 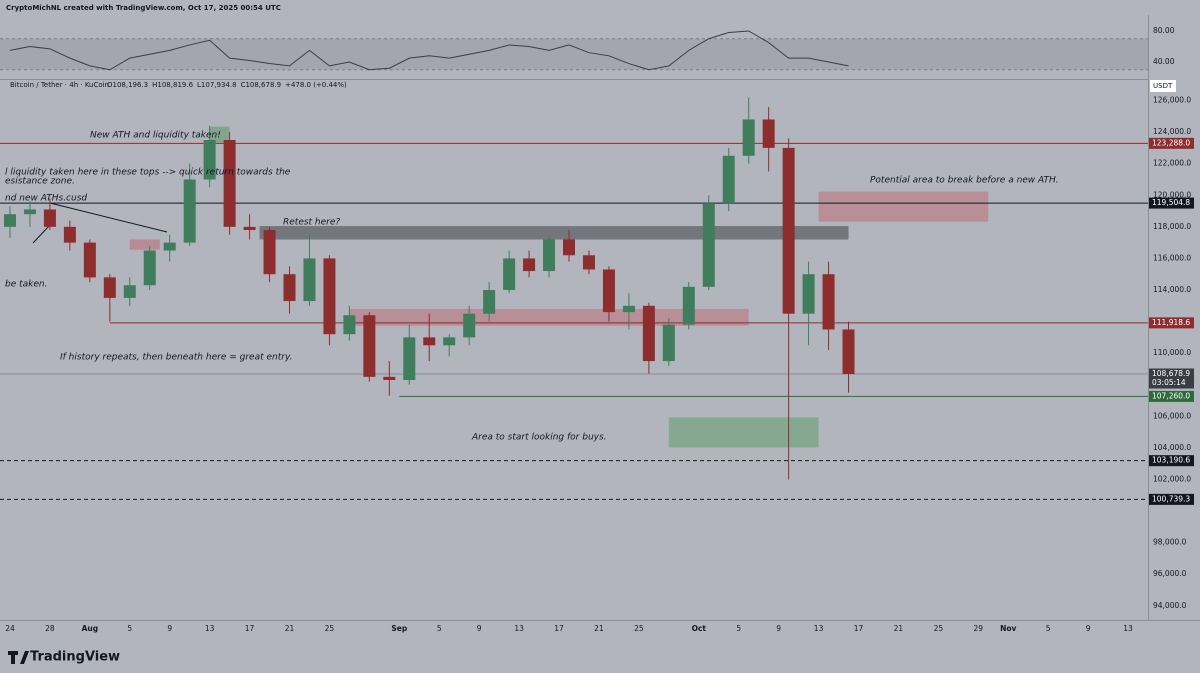 I want to click on legend-item: C108,678.9, so click(x=261, y=85).